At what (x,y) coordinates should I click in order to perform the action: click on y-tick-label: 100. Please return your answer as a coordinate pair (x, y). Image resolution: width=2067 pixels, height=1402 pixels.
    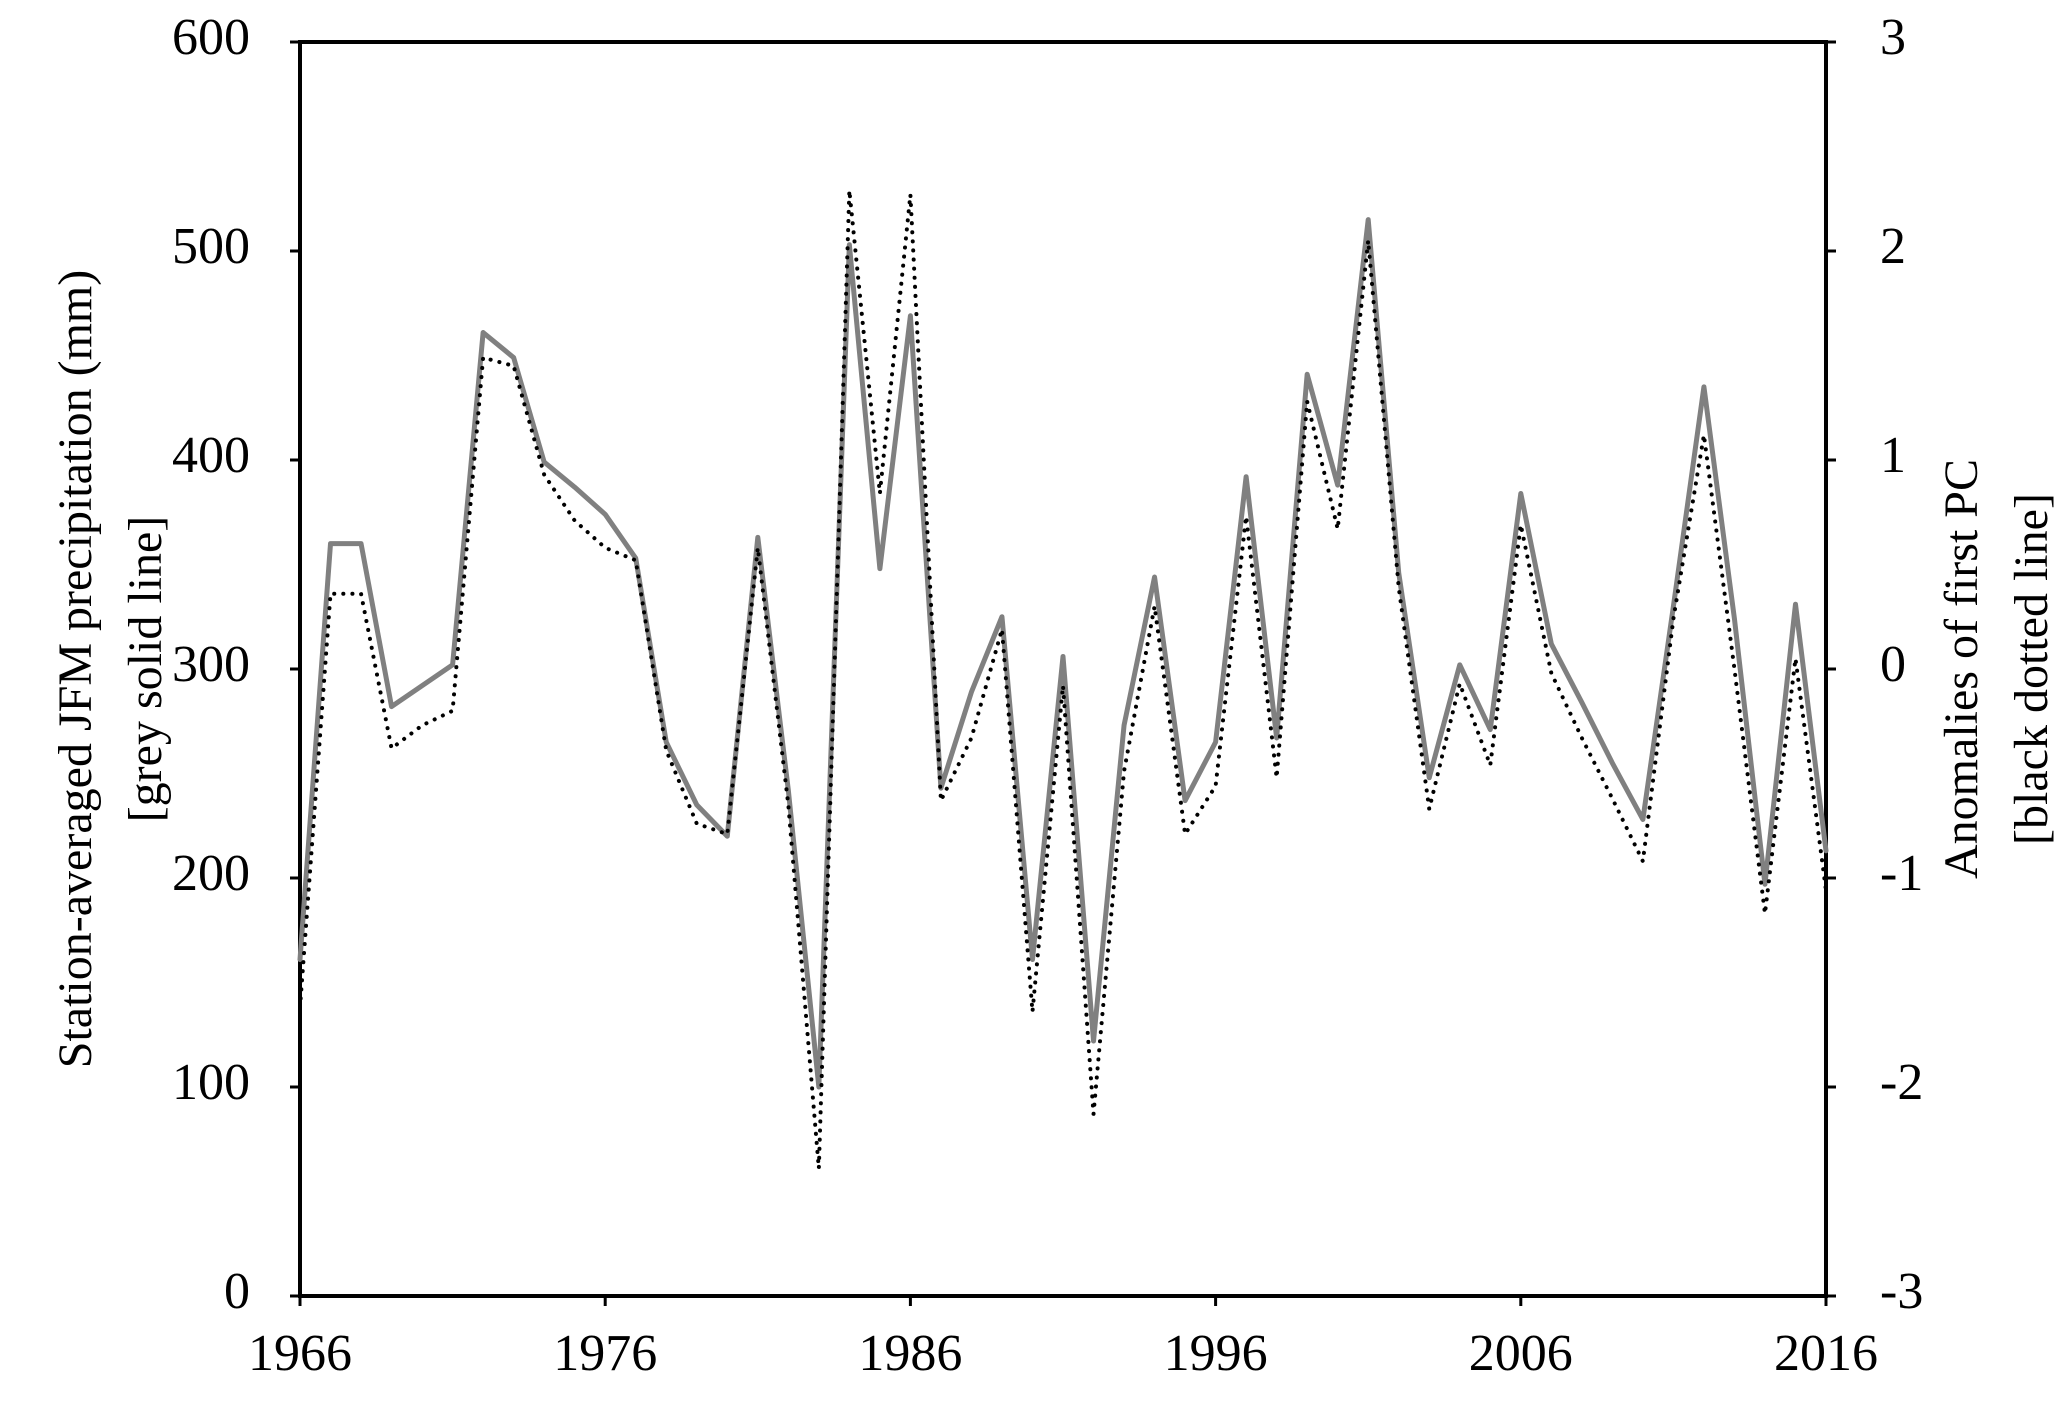
    Looking at the image, I should click on (211, 1082).